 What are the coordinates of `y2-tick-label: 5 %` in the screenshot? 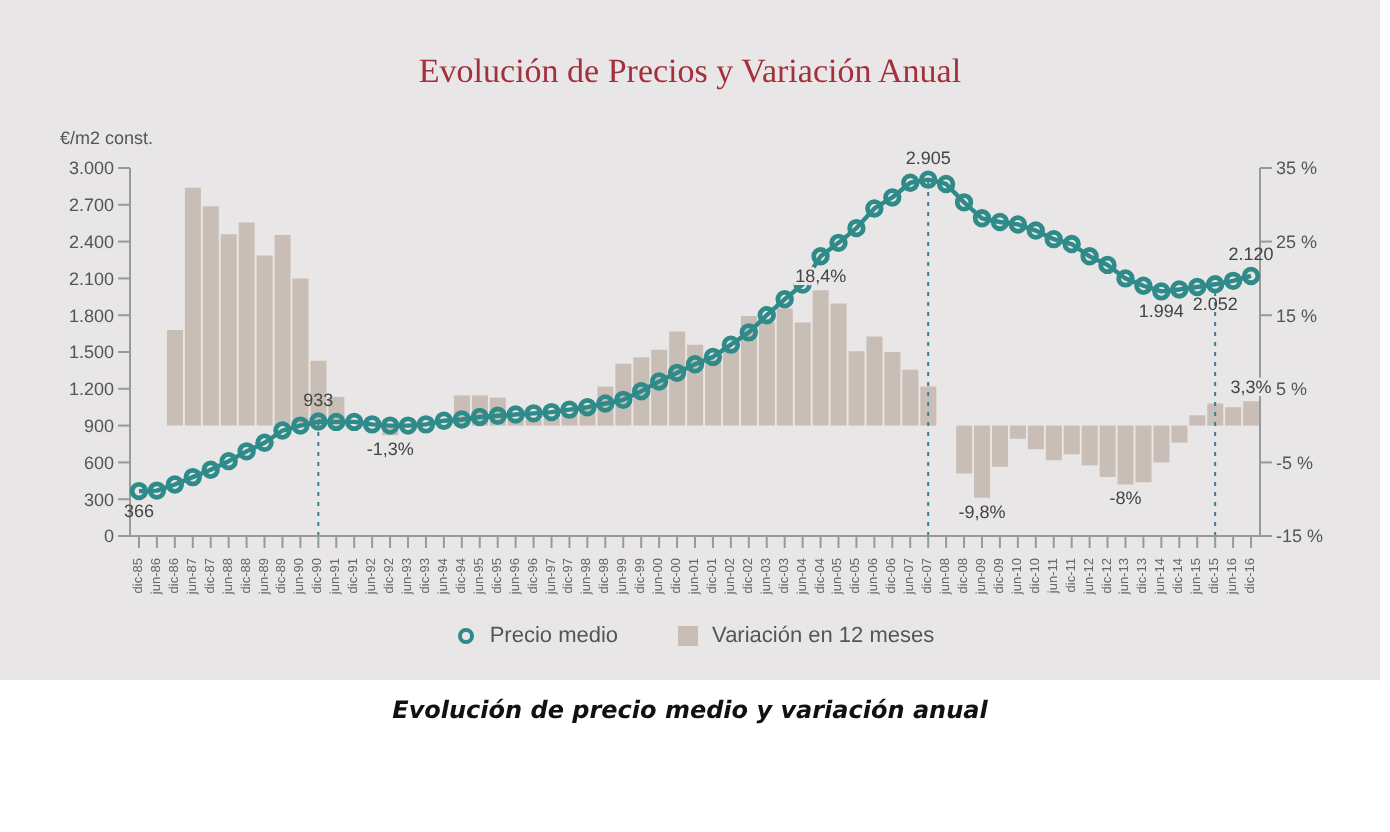 It's located at (1292, 389).